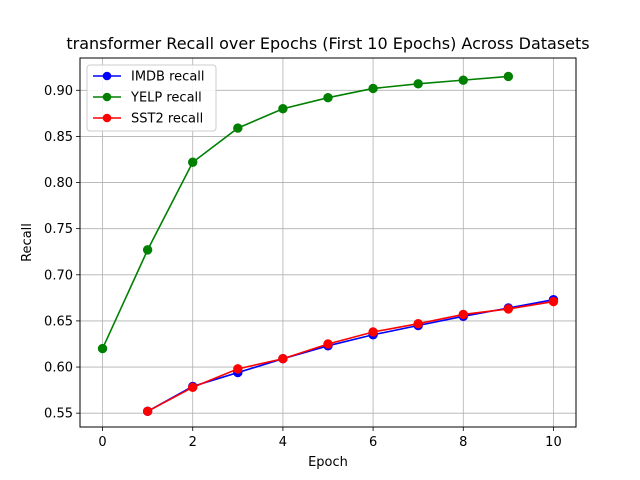  Describe the element at coordinates (463, 442) in the screenshot. I see `x-tick-label: 8` at that location.